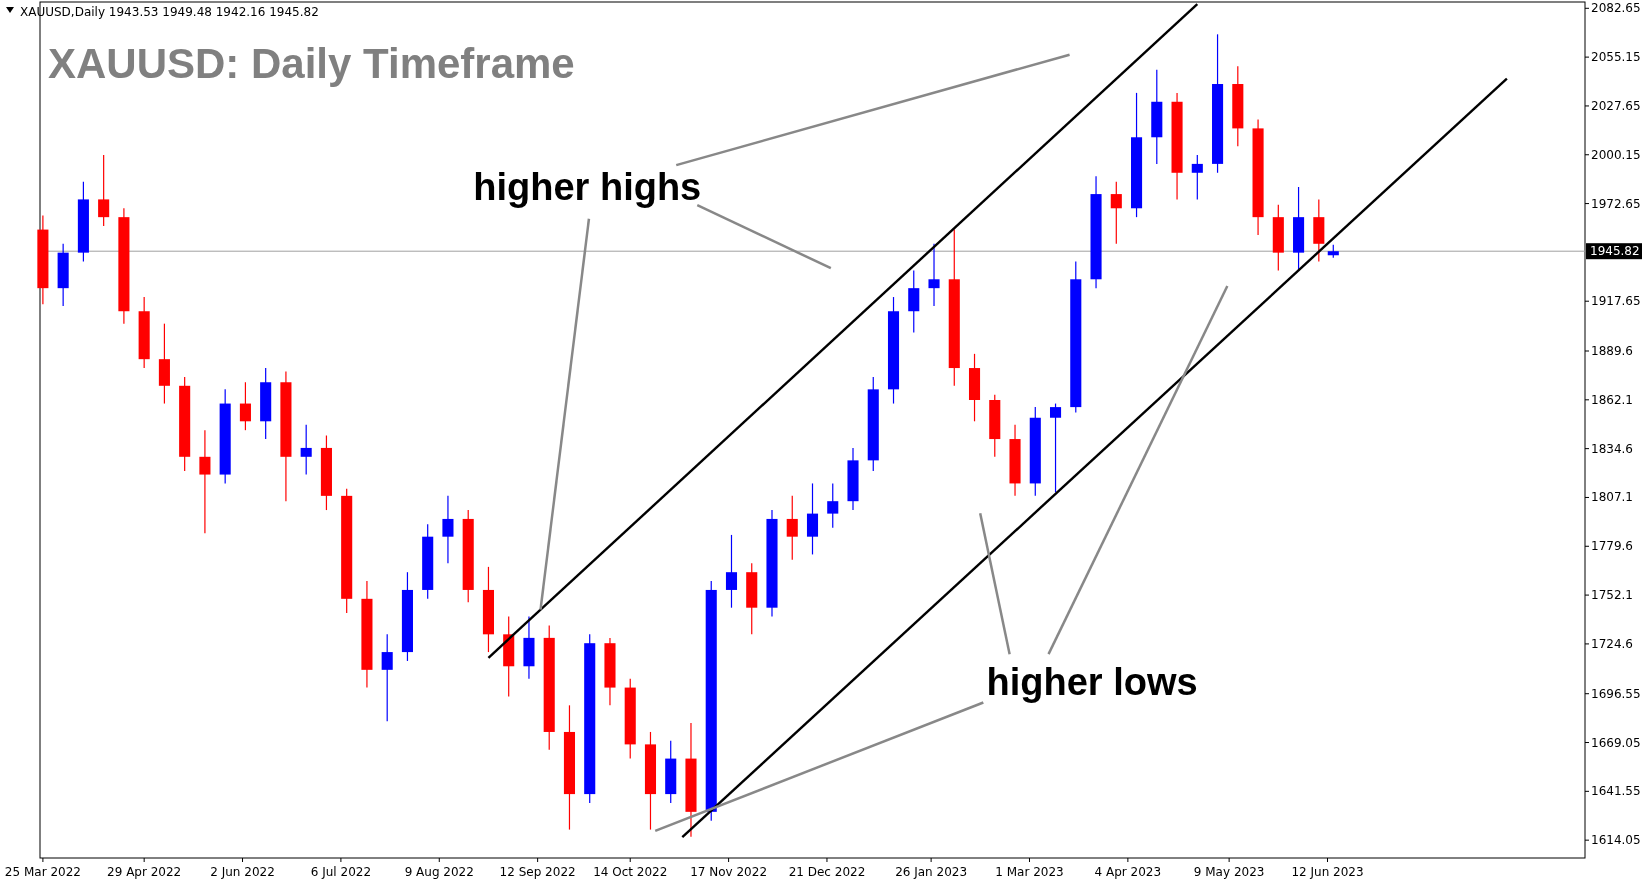  What do you see at coordinates (1612, 448) in the screenshot?
I see `y-tick-label: 1834.6` at bounding box center [1612, 448].